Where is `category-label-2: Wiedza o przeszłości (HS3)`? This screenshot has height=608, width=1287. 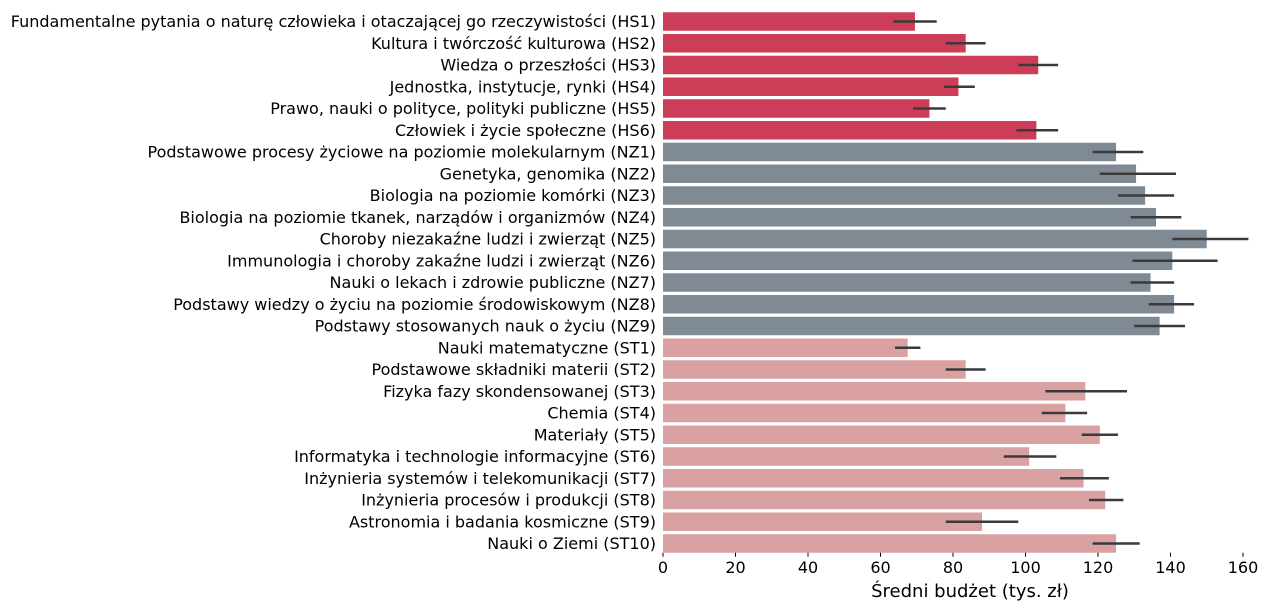 category-label-2: Wiedza o przeszłości (HS3) is located at coordinates (548, 65).